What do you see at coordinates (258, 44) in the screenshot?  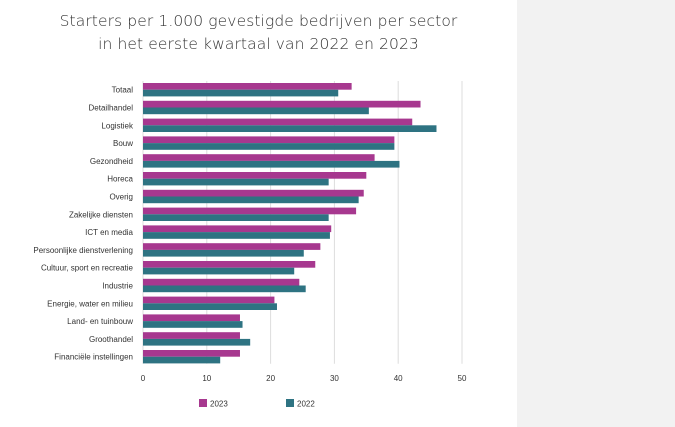 I see `chart-title-line-2: in het eerste kwartaal van 2022 en 2023` at bounding box center [258, 44].